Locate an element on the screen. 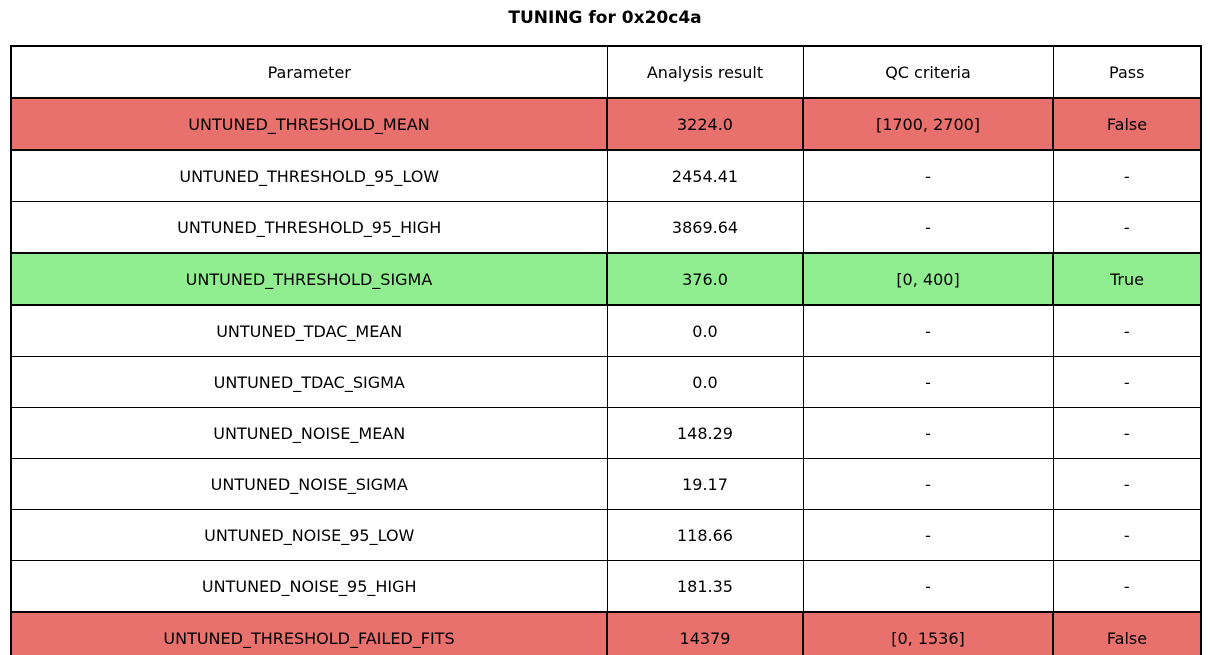 The image size is (1210, 655). cell-parameter: UNTUNED_NOISE_95_LOW is located at coordinates (309, 535).